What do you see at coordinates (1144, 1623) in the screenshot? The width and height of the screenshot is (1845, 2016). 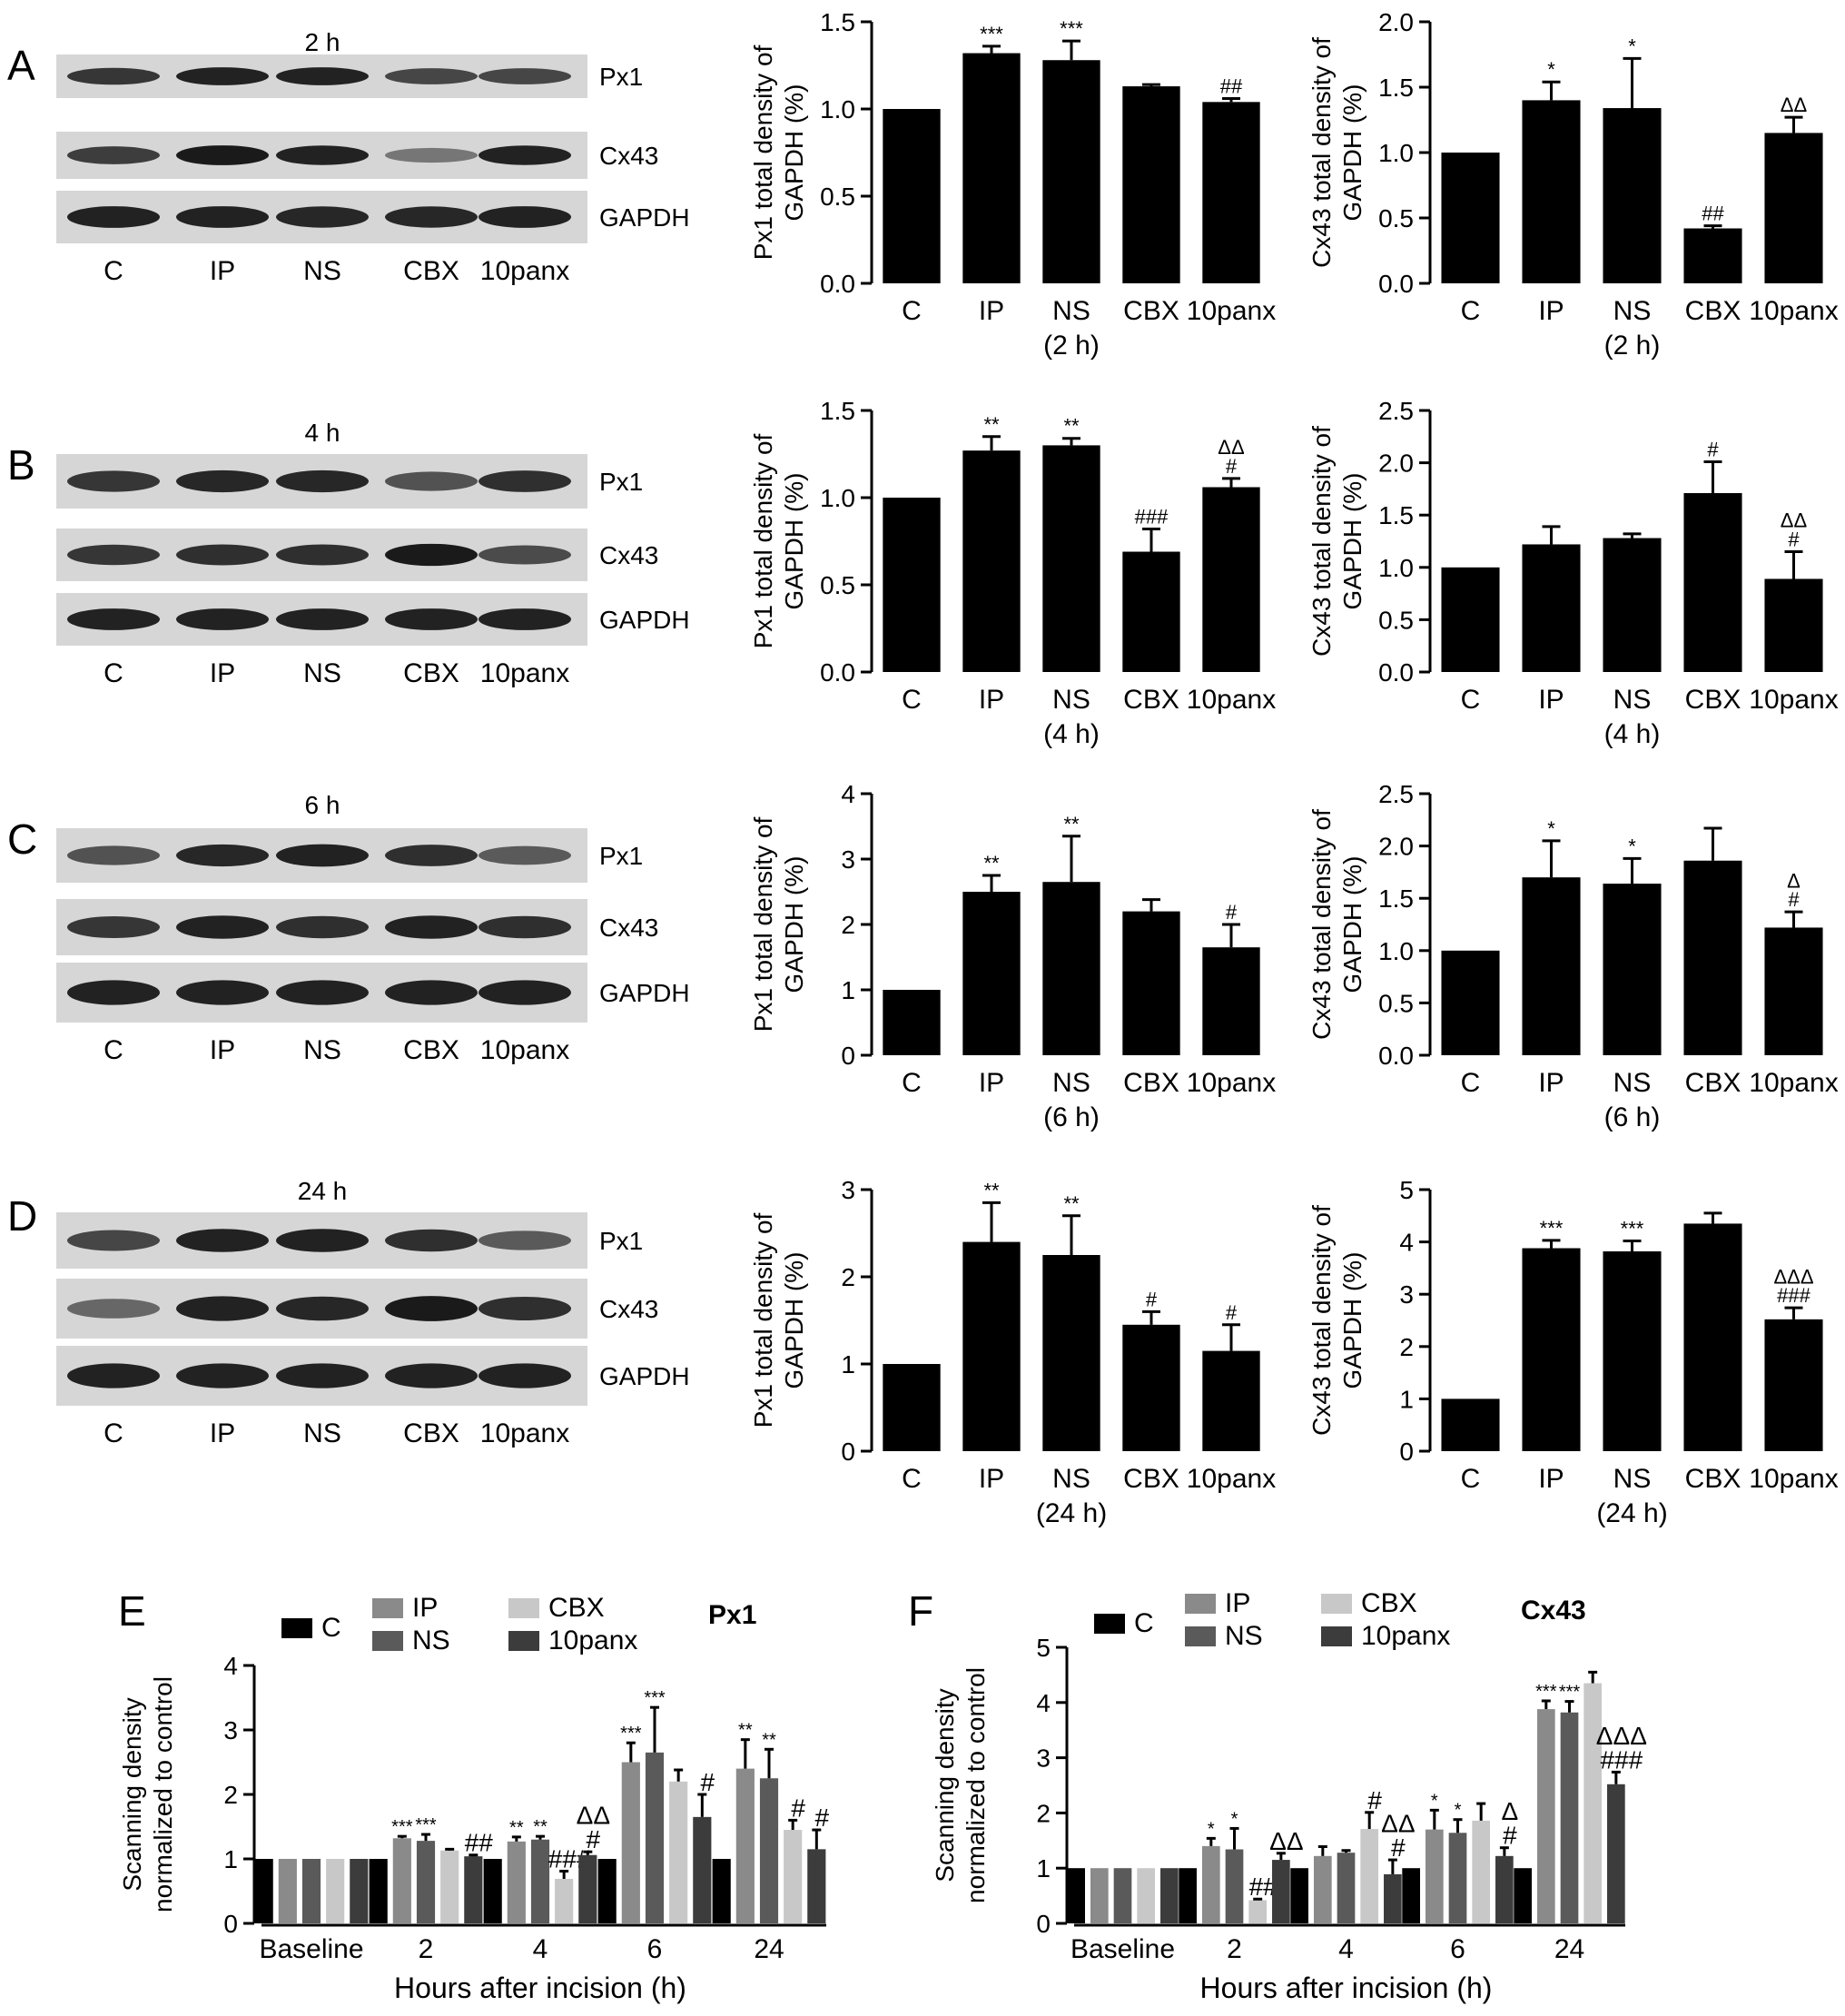 I see `legend-label: C` at bounding box center [1144, 1623].